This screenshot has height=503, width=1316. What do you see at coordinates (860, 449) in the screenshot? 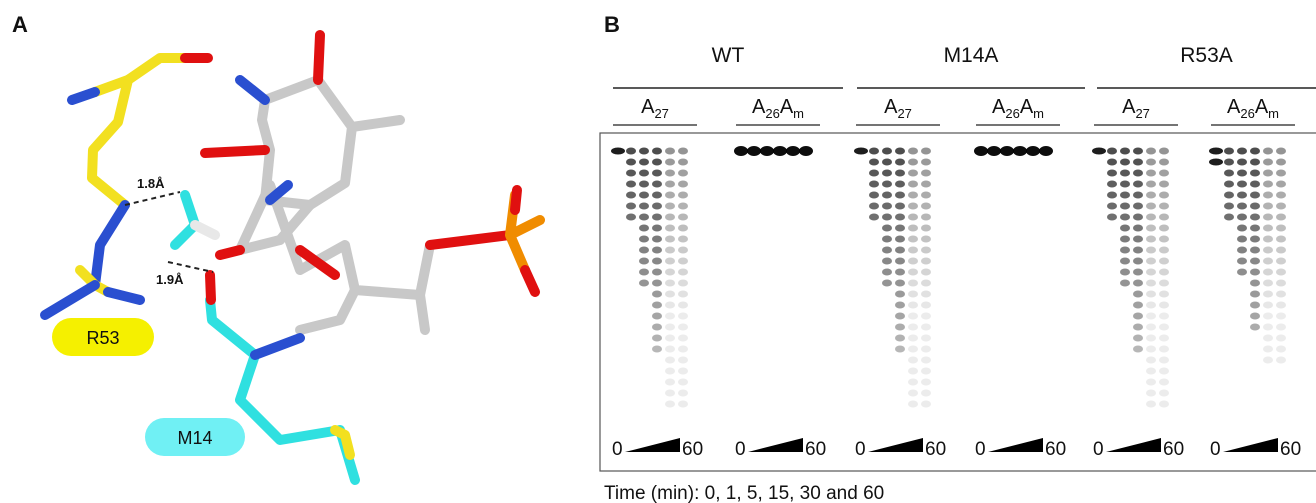
I see `ramp-start: 0` at bounding box center [860, 449].